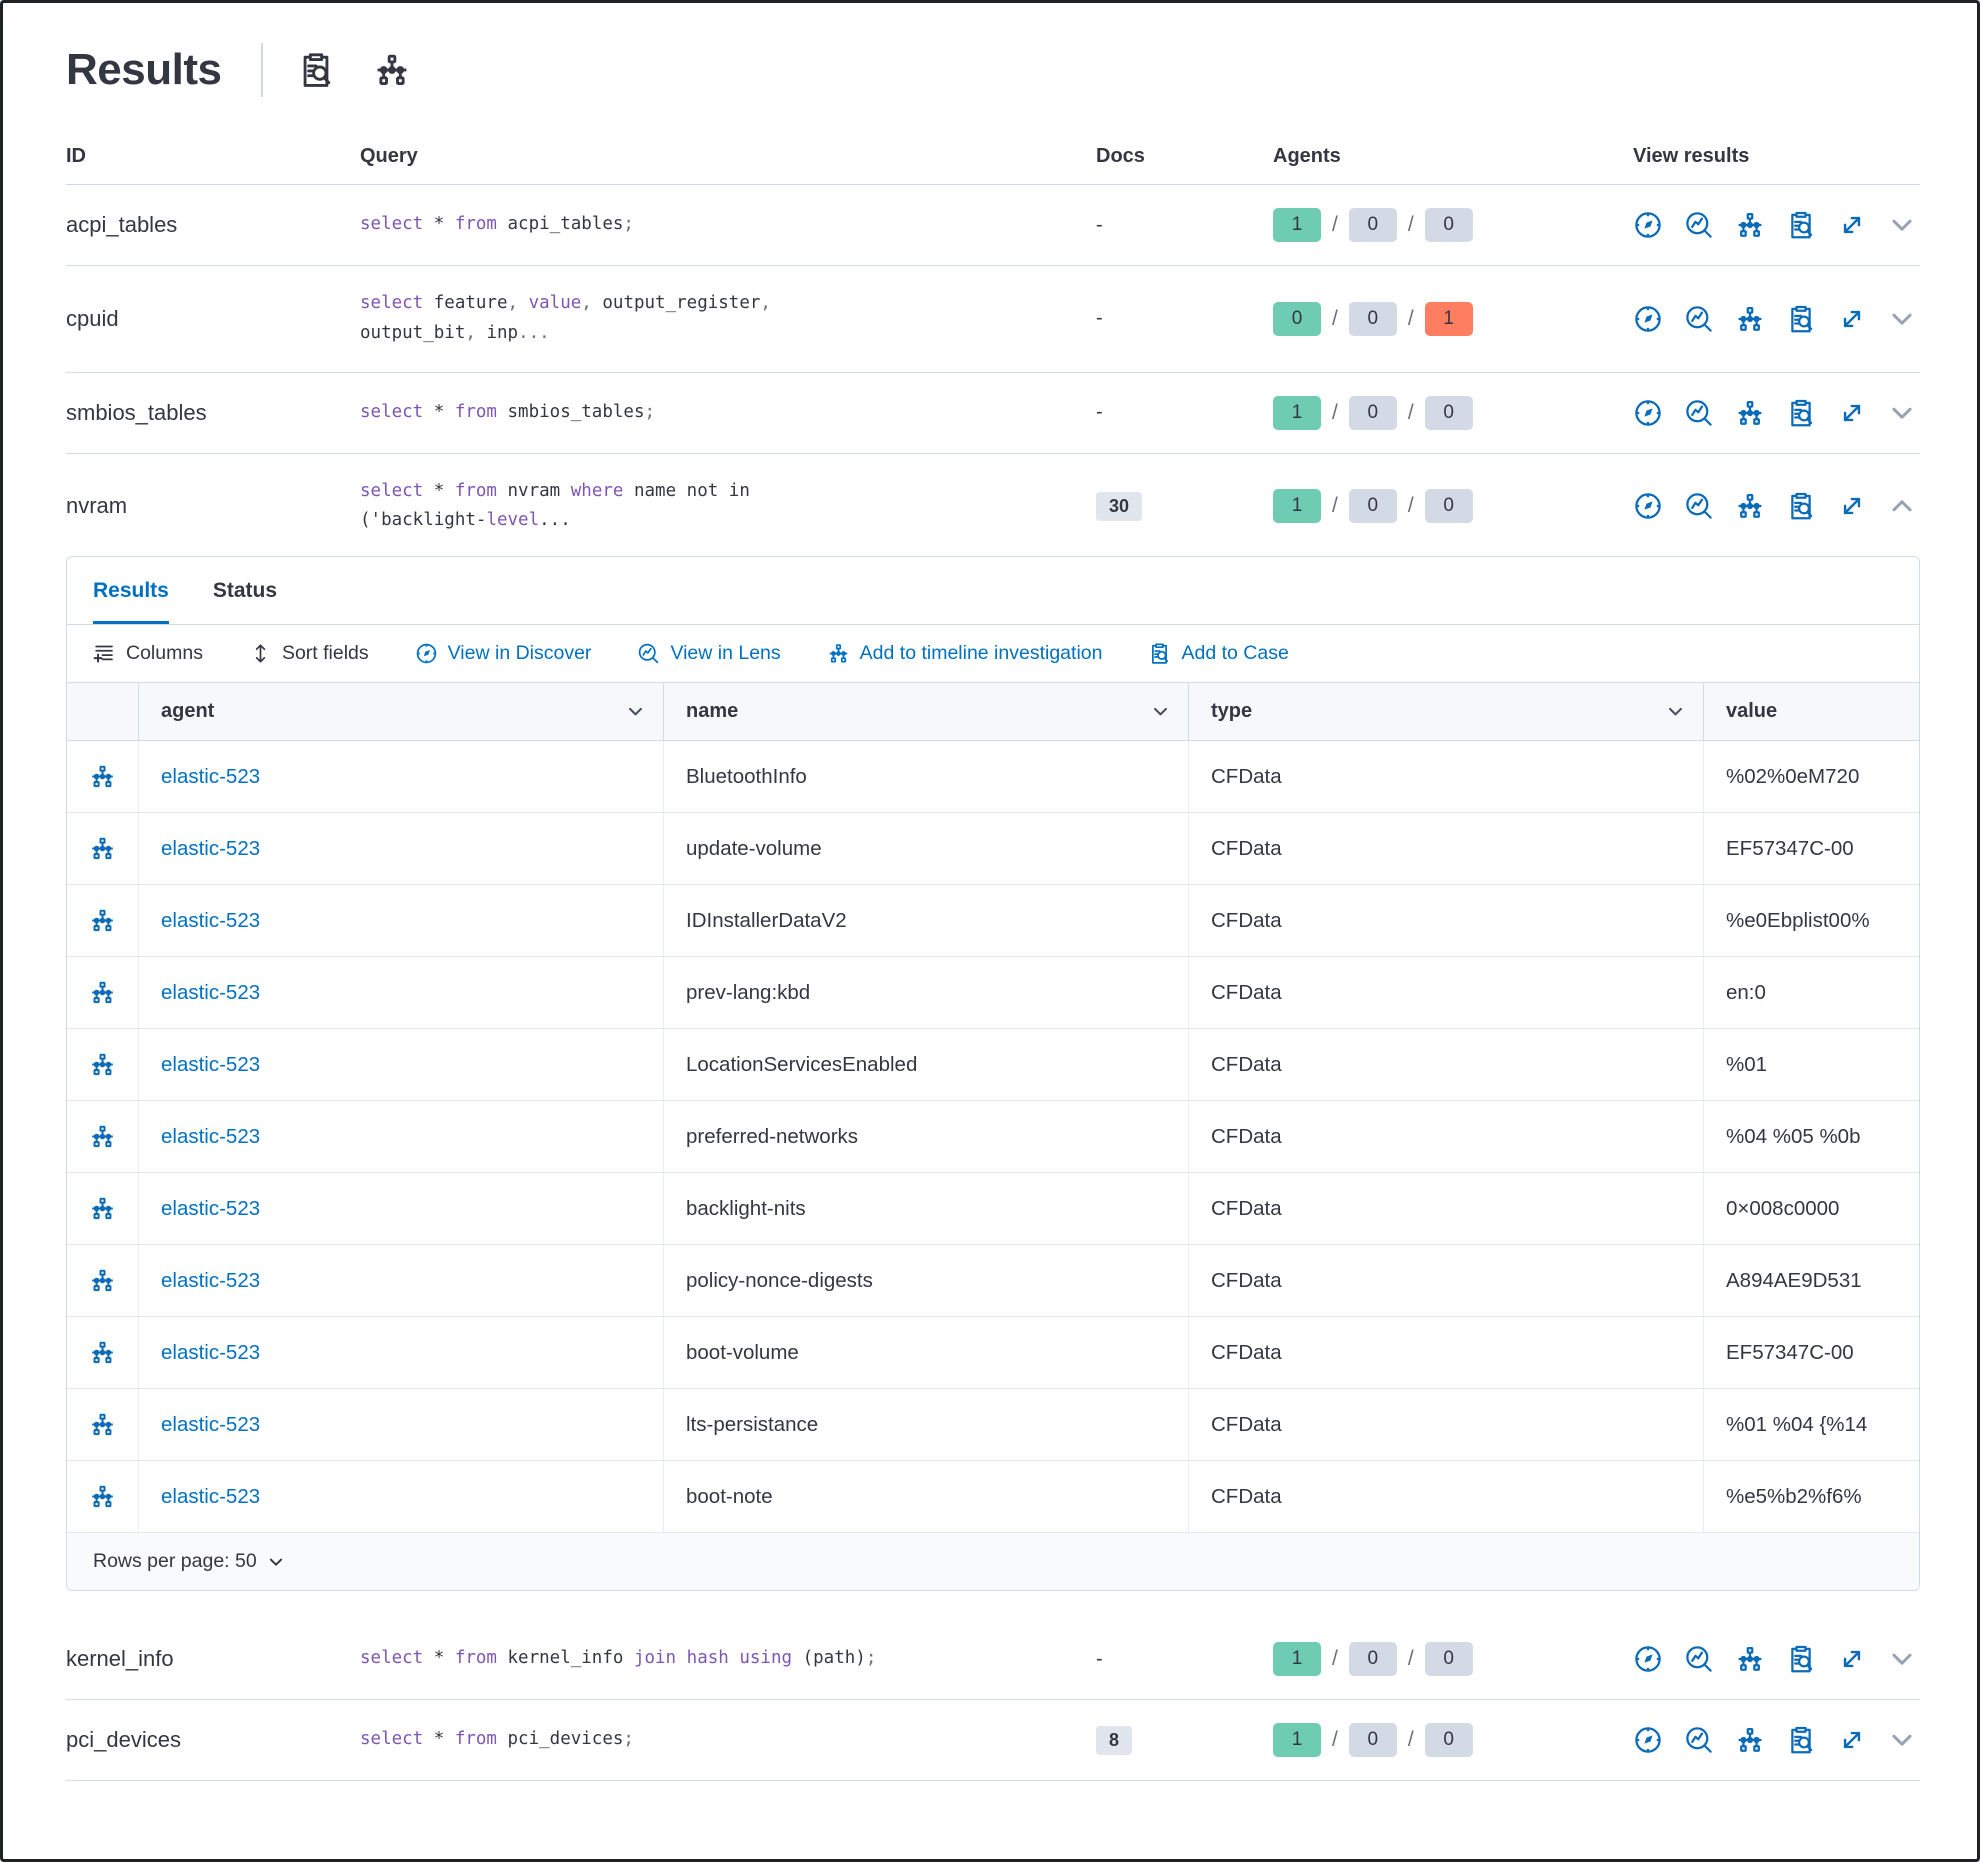  I want to click on column-header-query: Query, so click(389, 156).